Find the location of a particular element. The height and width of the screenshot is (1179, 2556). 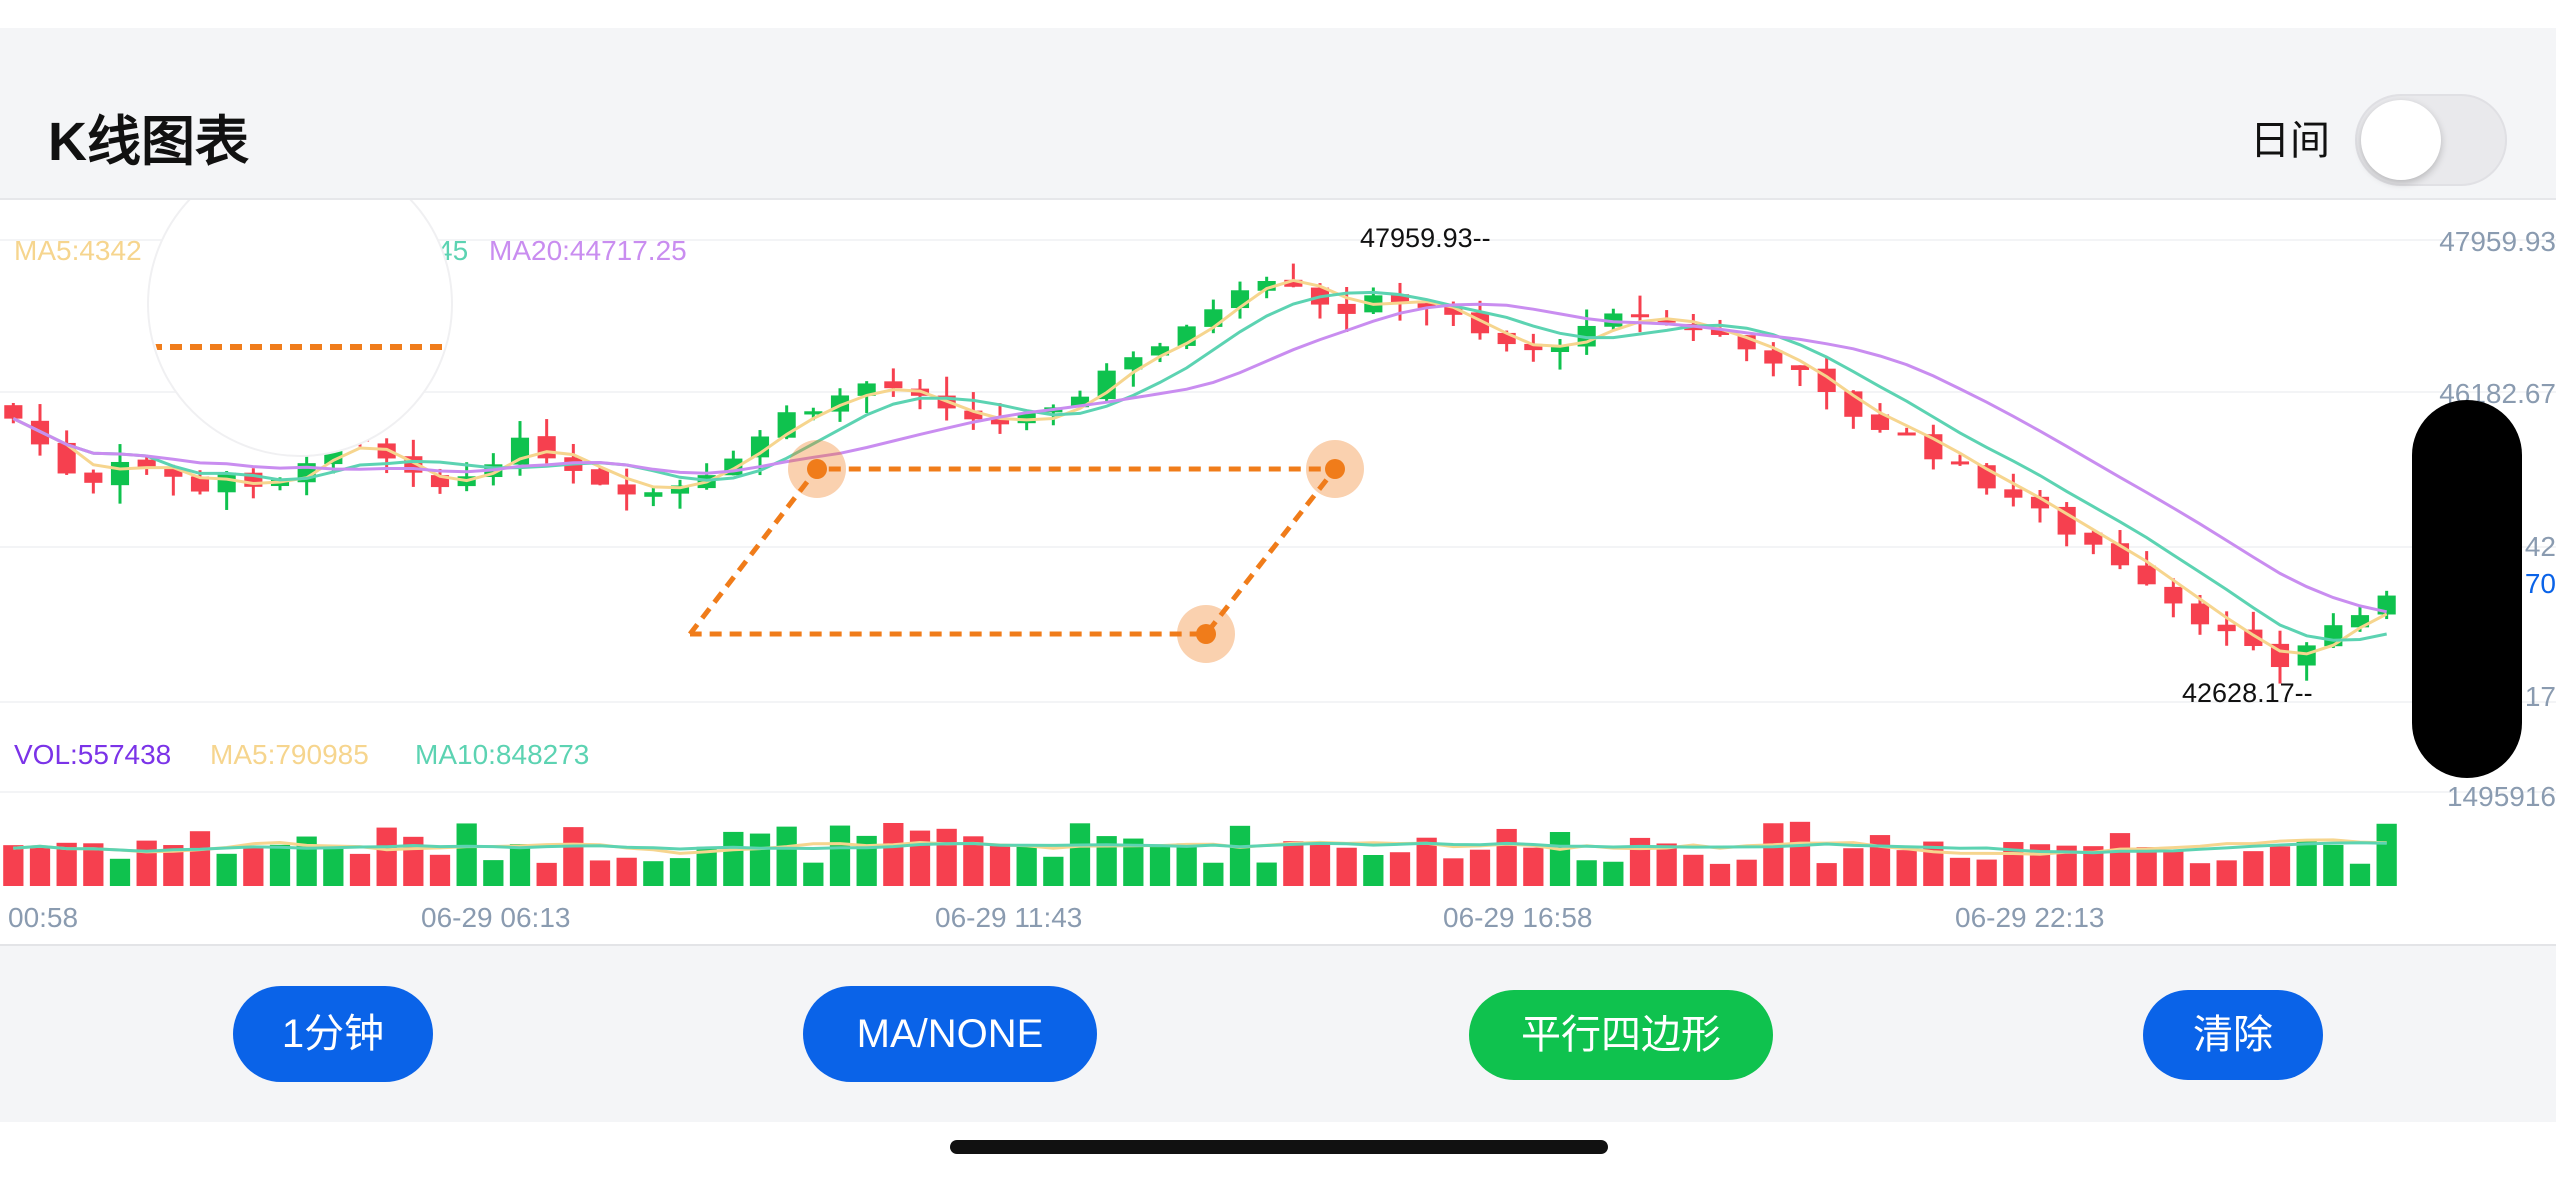

clear-button: 清除 is located at coordinates (2233, 1035).